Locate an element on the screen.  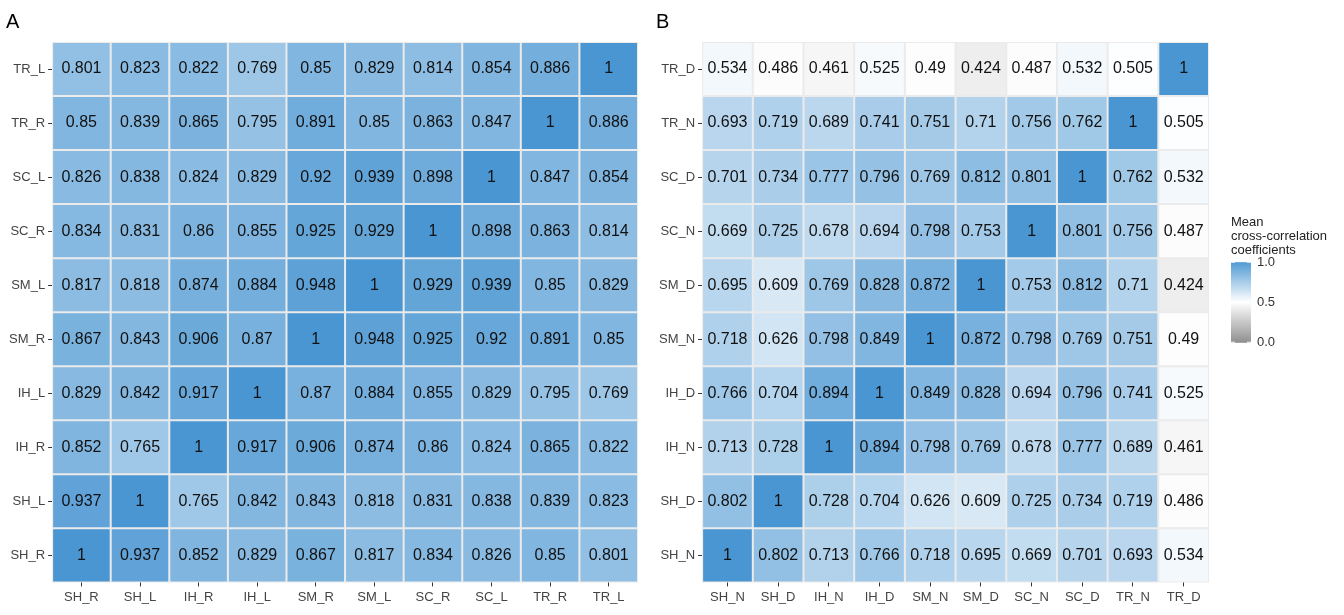
data-label: 0.49 is located at coordinates (930, 68).